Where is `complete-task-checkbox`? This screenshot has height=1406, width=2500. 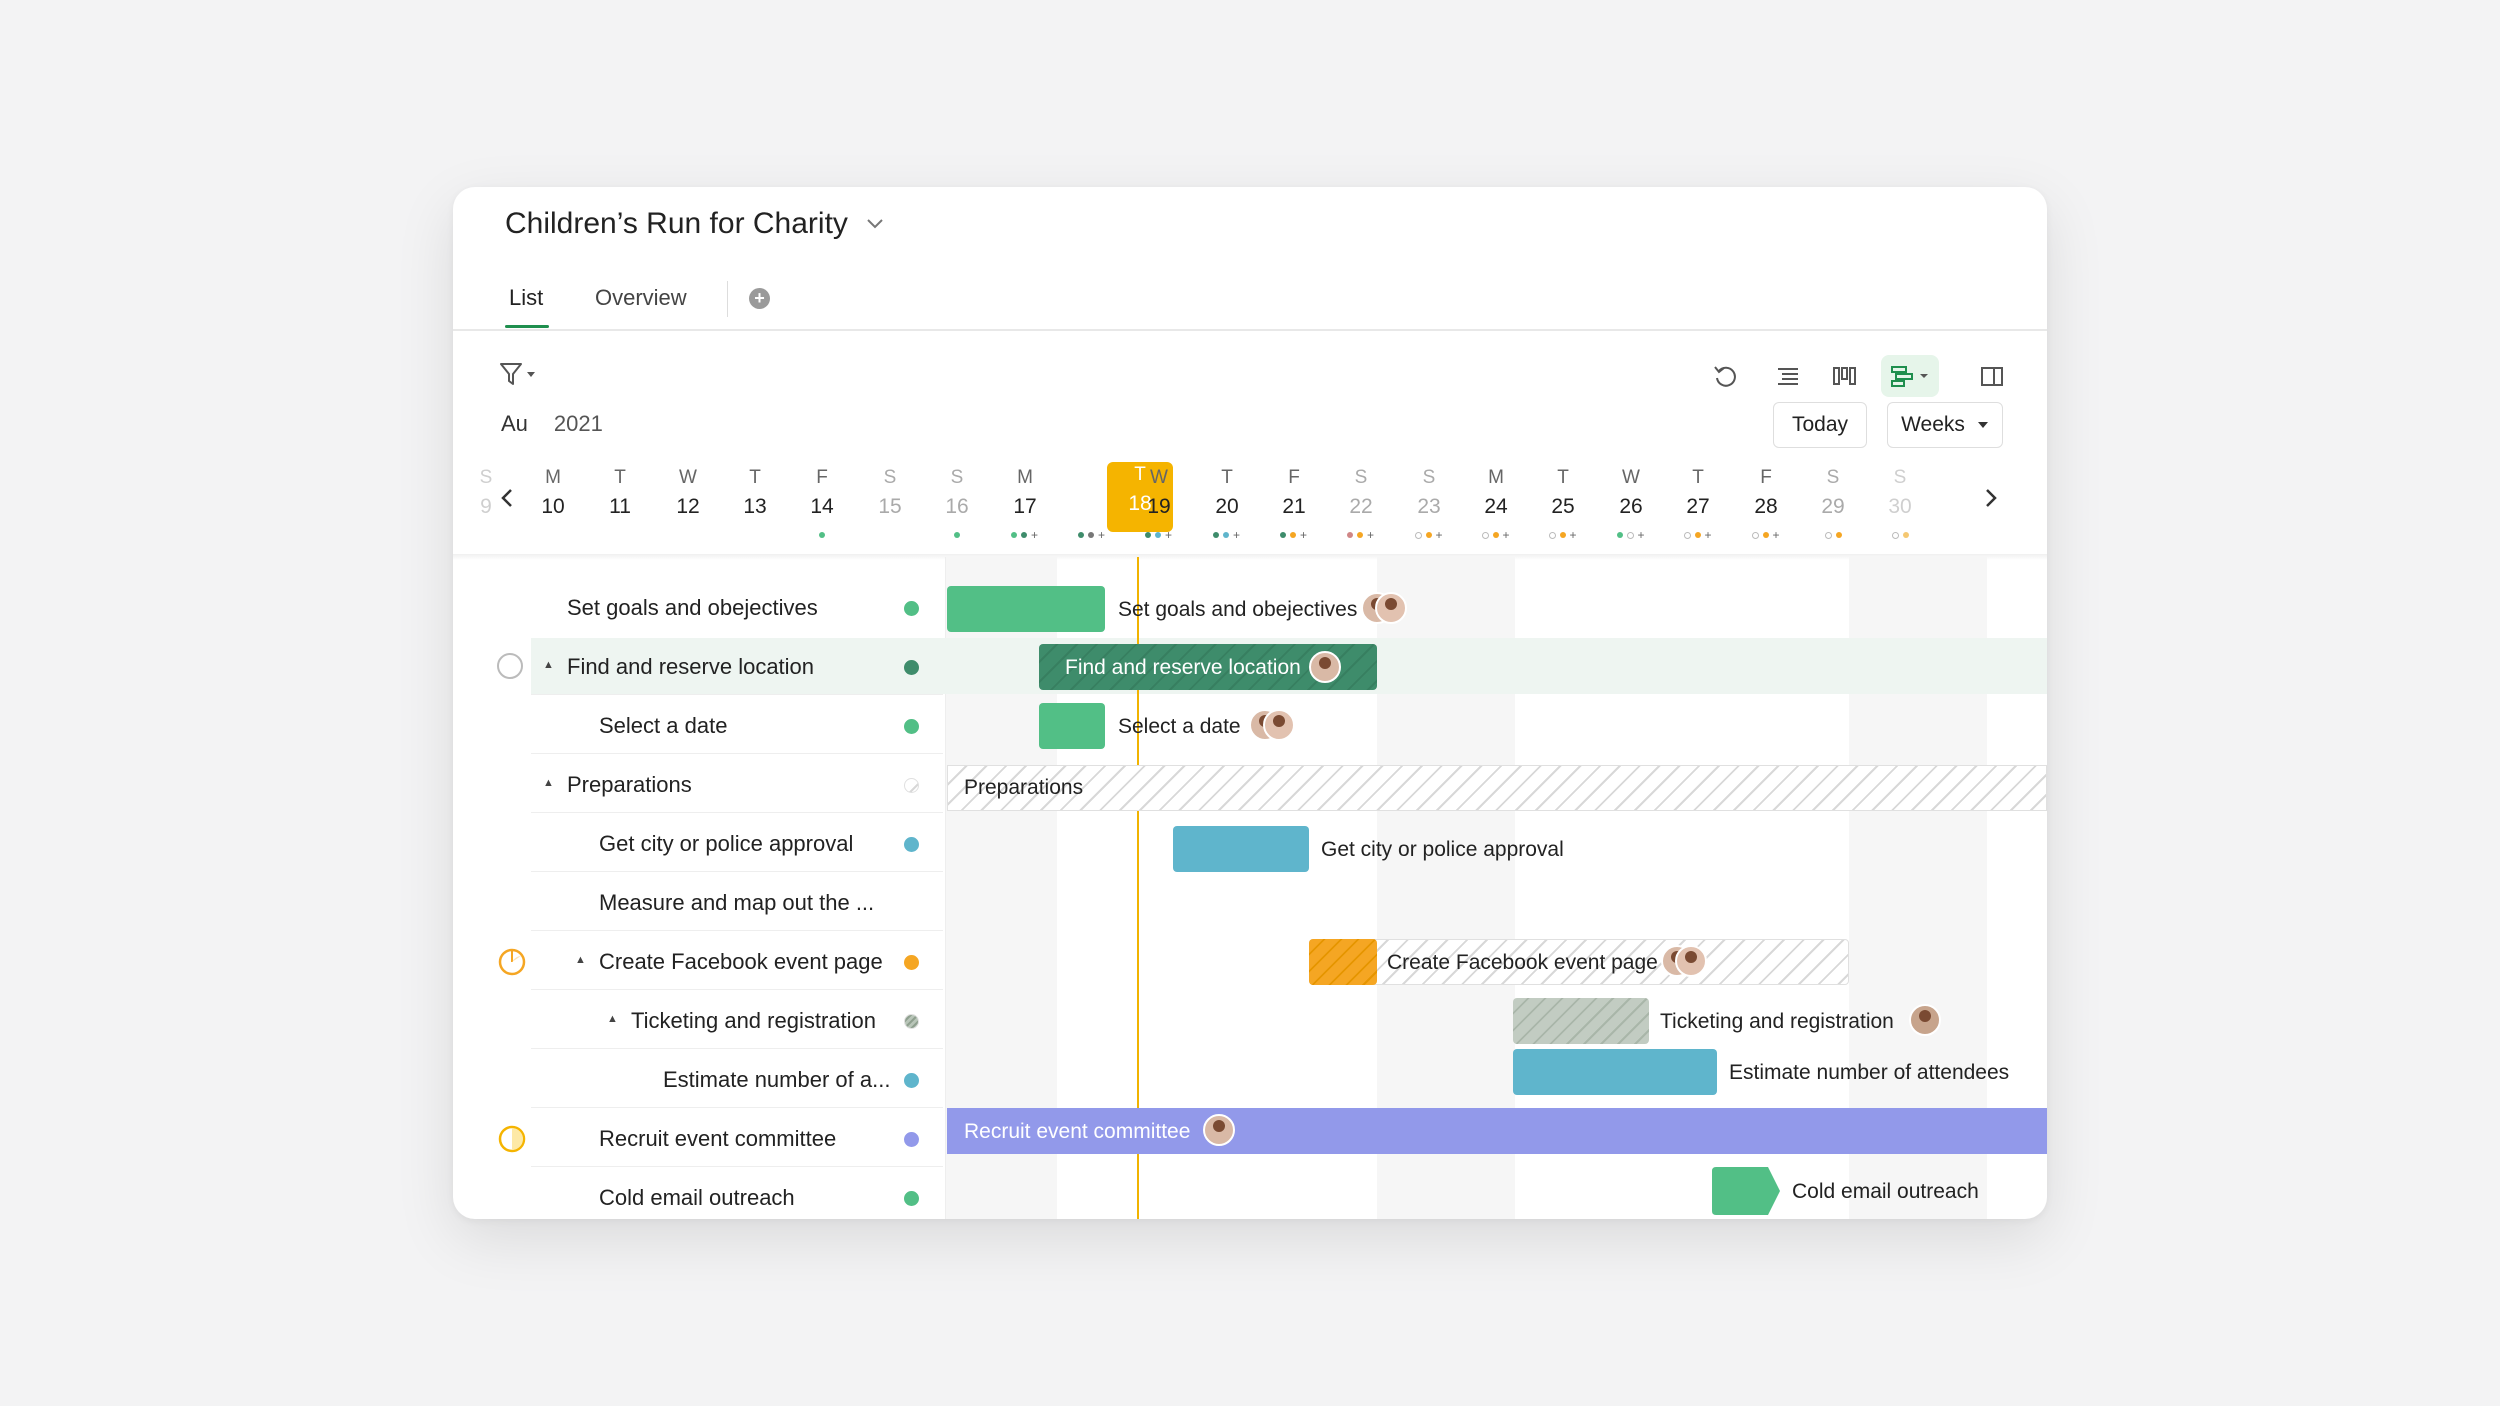 complete-task-checkbox is located at coordinates (510, 666).